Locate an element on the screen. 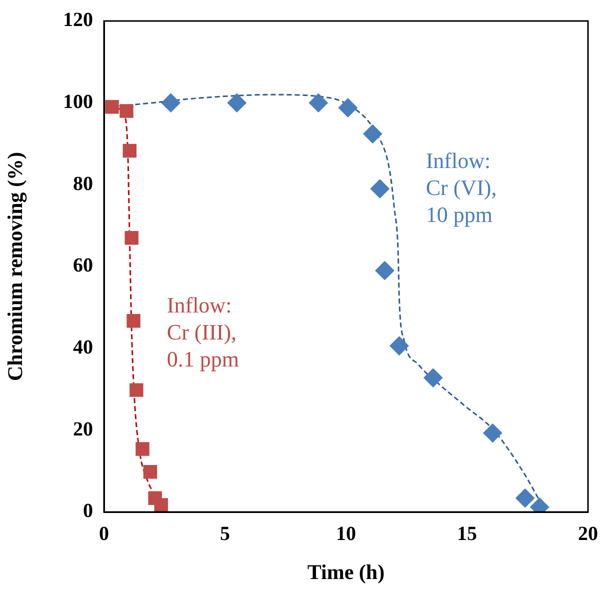  y-tick-label: 120 is located at coordinates (78, 20).